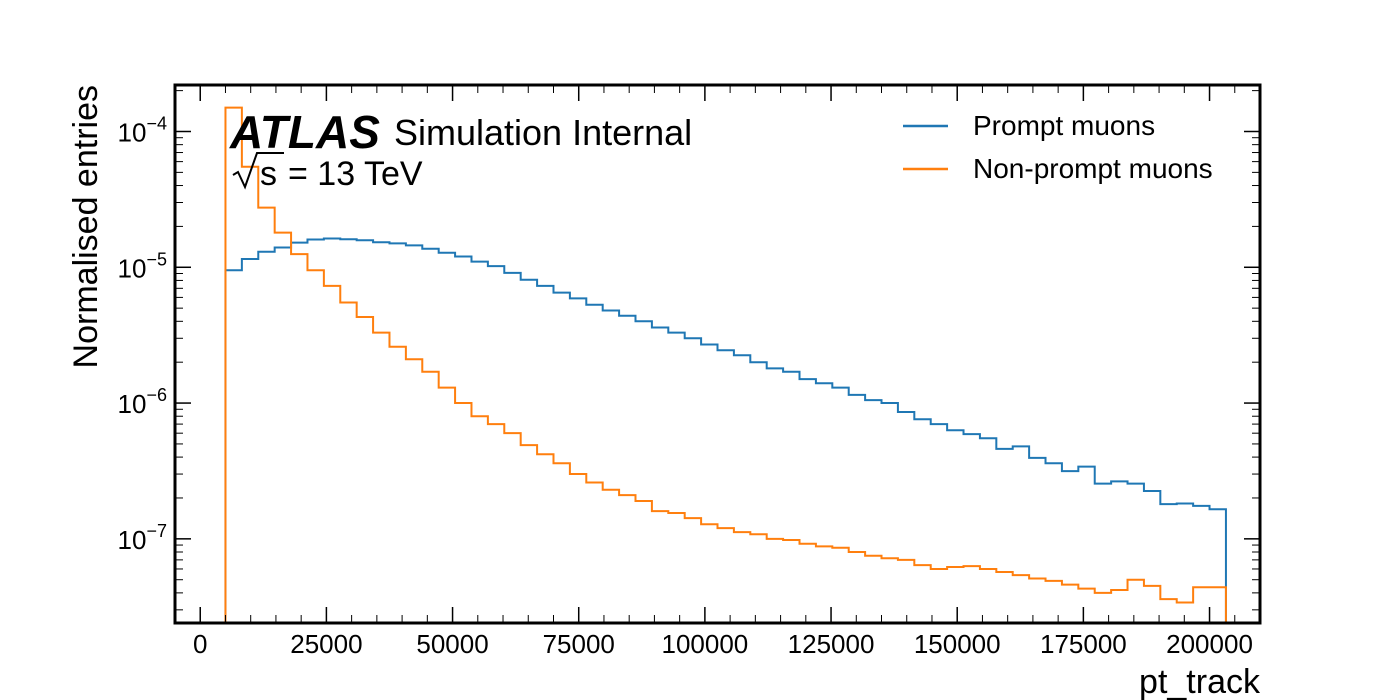 The image size is (1400, 700). Describe the element at coordinates (142, 402) in the screenshot. I see `y-tick-label: 10⁻⁶` at that location.